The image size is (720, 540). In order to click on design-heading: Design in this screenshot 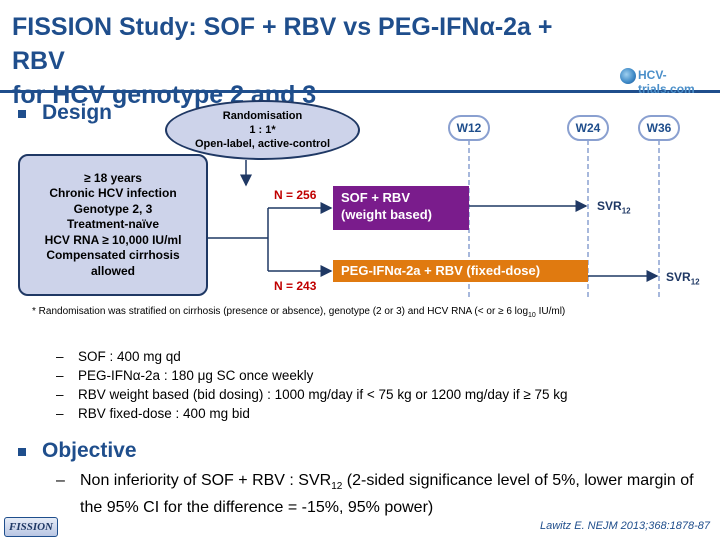, I will do `click(77, 112)`.